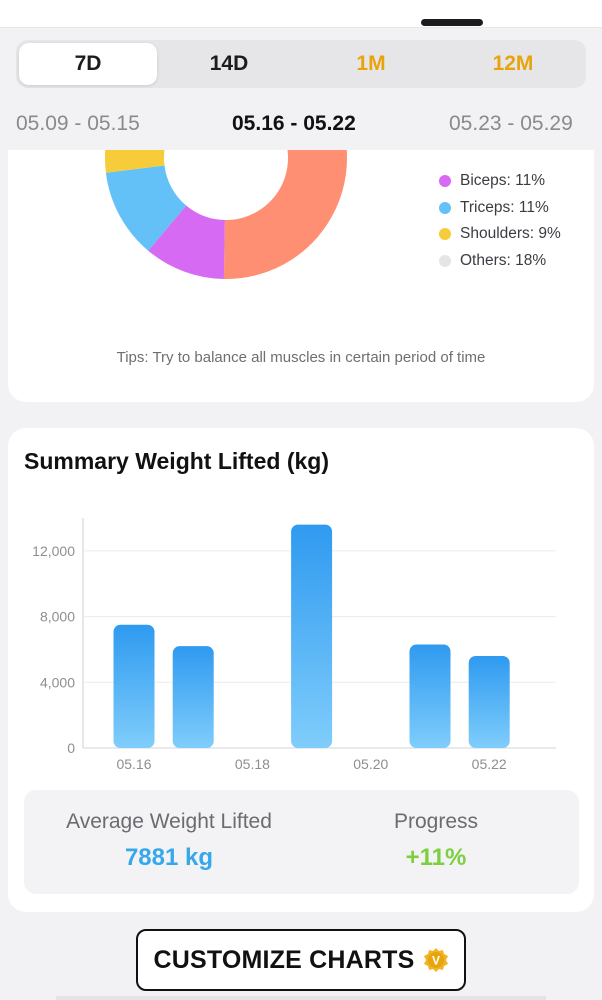 The image size is (602, 1000). I want to click on legend-item-triceps: Triceps: 11%, so click(500, 208).